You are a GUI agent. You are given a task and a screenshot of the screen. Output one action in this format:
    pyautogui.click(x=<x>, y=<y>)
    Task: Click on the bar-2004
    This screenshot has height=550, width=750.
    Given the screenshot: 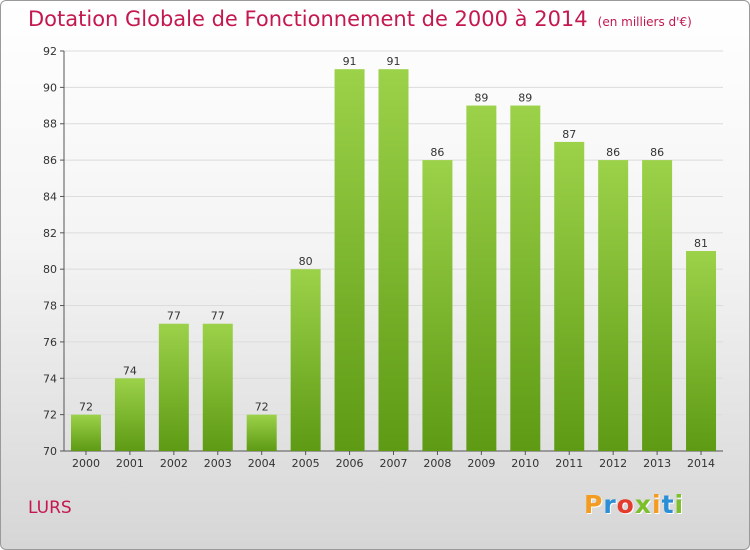 What is the action you would take?
    pyautogui.click(x=261, y=432)
    